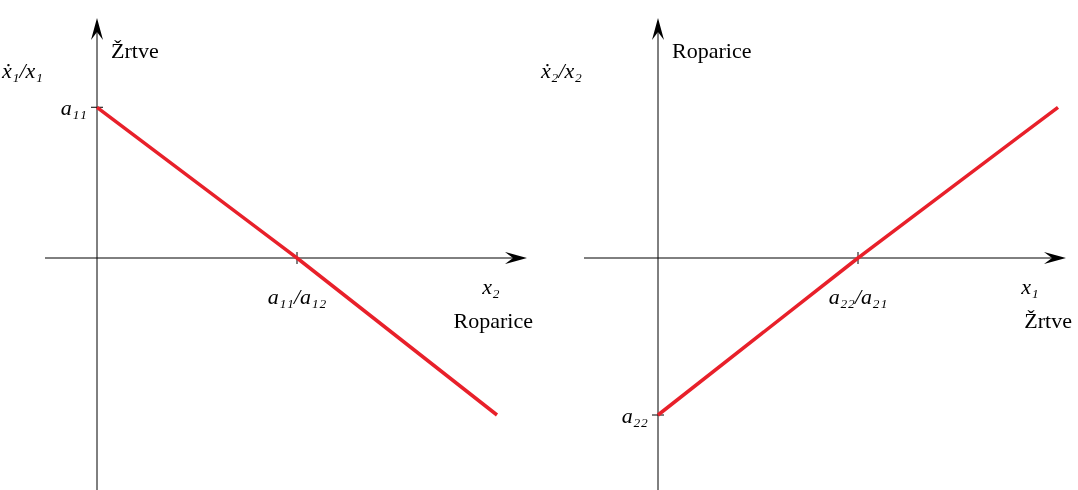 This screenshot has height=490, width=1078. Describe the element at coordinates (635, 415) in the screenshot. I see `annotation: a₂₂` at that location.